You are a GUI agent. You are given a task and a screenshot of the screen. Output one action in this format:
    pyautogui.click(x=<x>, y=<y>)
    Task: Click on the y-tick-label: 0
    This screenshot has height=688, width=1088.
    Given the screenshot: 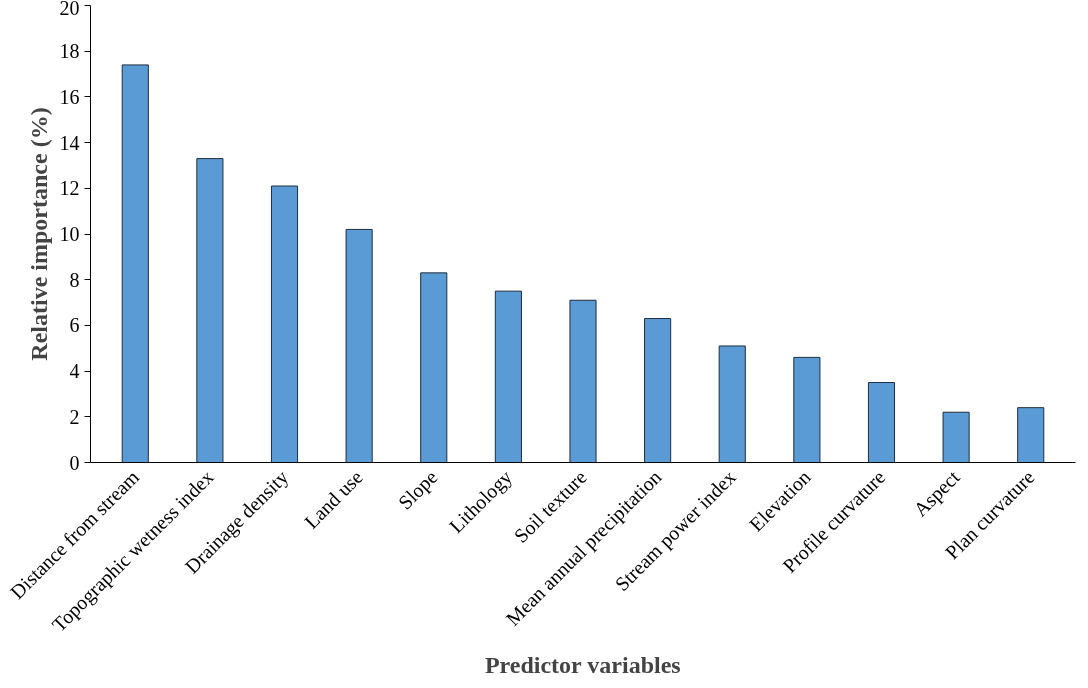 What is the action you would take?
    pyautogui.click(x=74, y=462)
    